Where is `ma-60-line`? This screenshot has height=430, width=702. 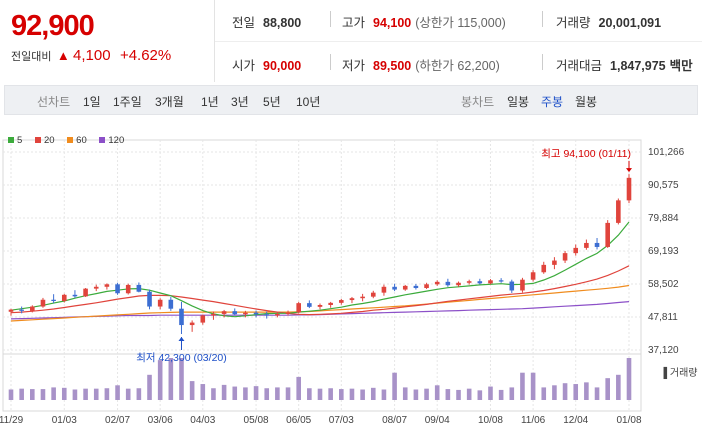 ma-60-line is located at coordinates (320, 303).